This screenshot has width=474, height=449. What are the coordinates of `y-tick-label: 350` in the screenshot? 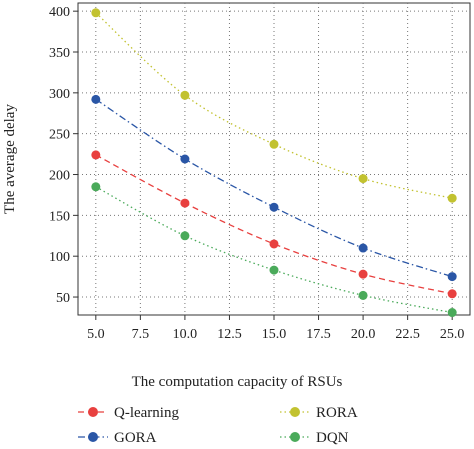 It's located at (59, 53).